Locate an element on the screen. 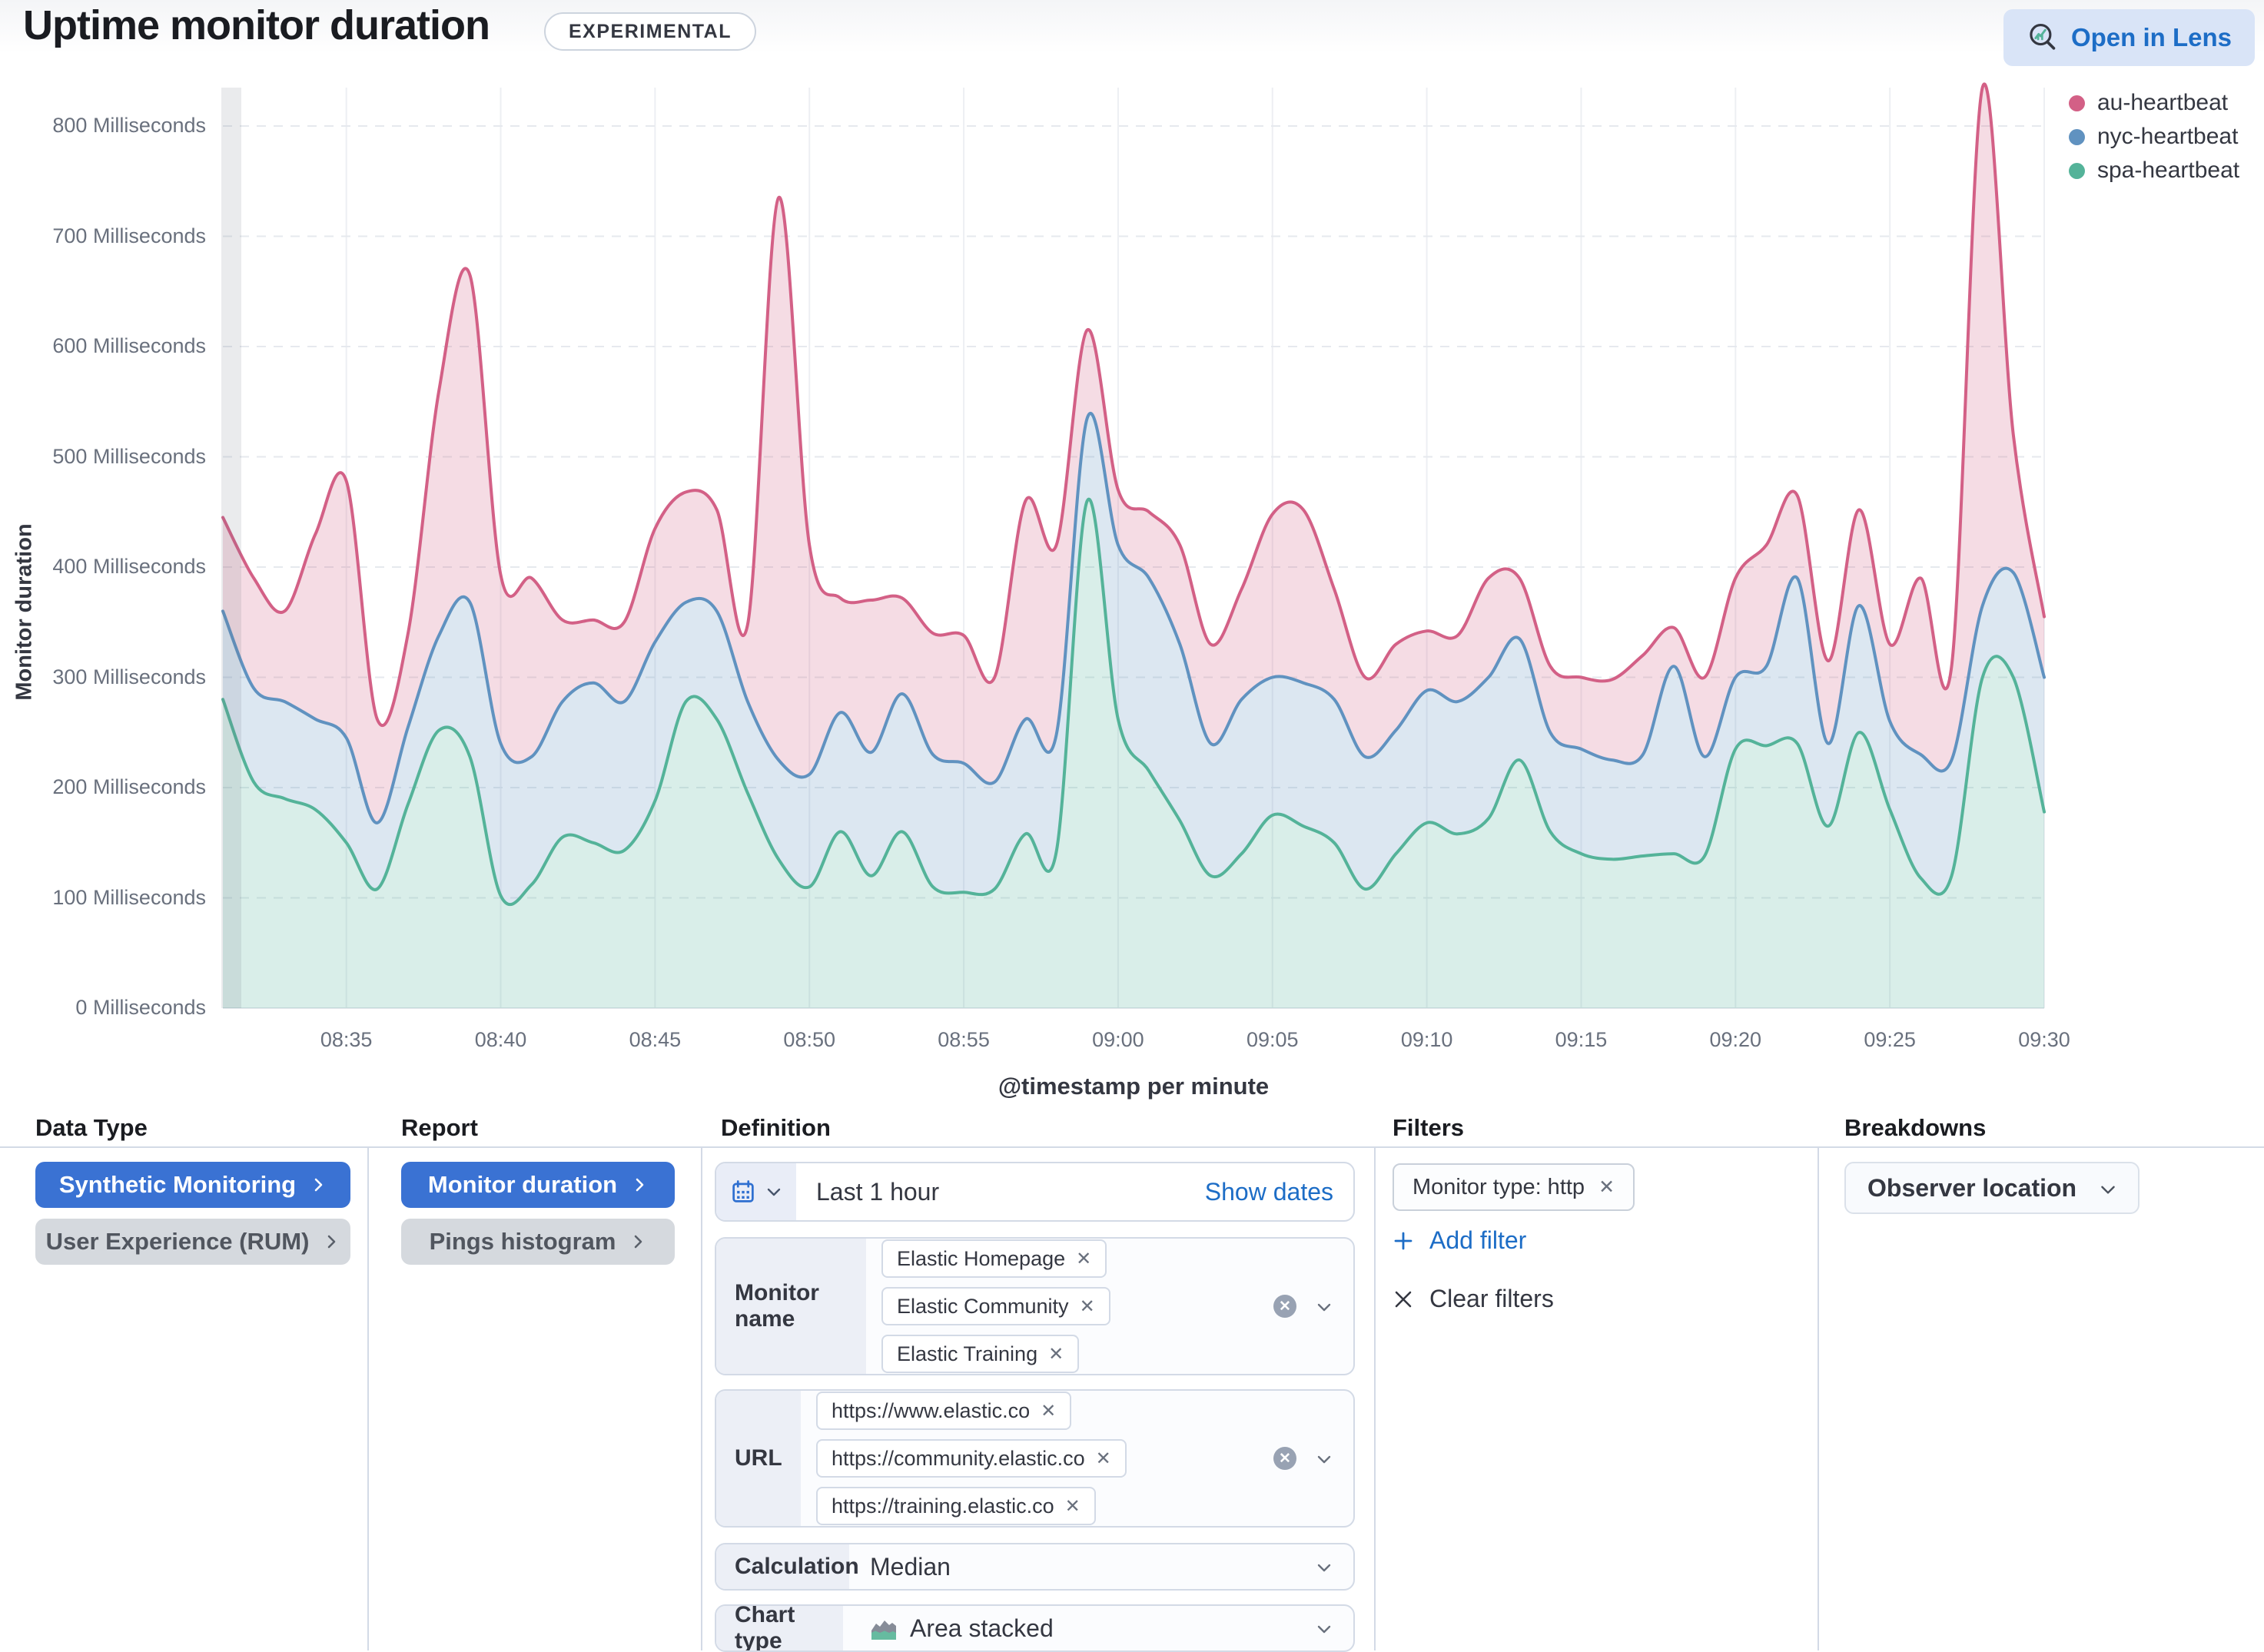 The image size is (2264, 1652). url-chip: https://training.elastic.co ✕ is located at coordinates (956, 1506).